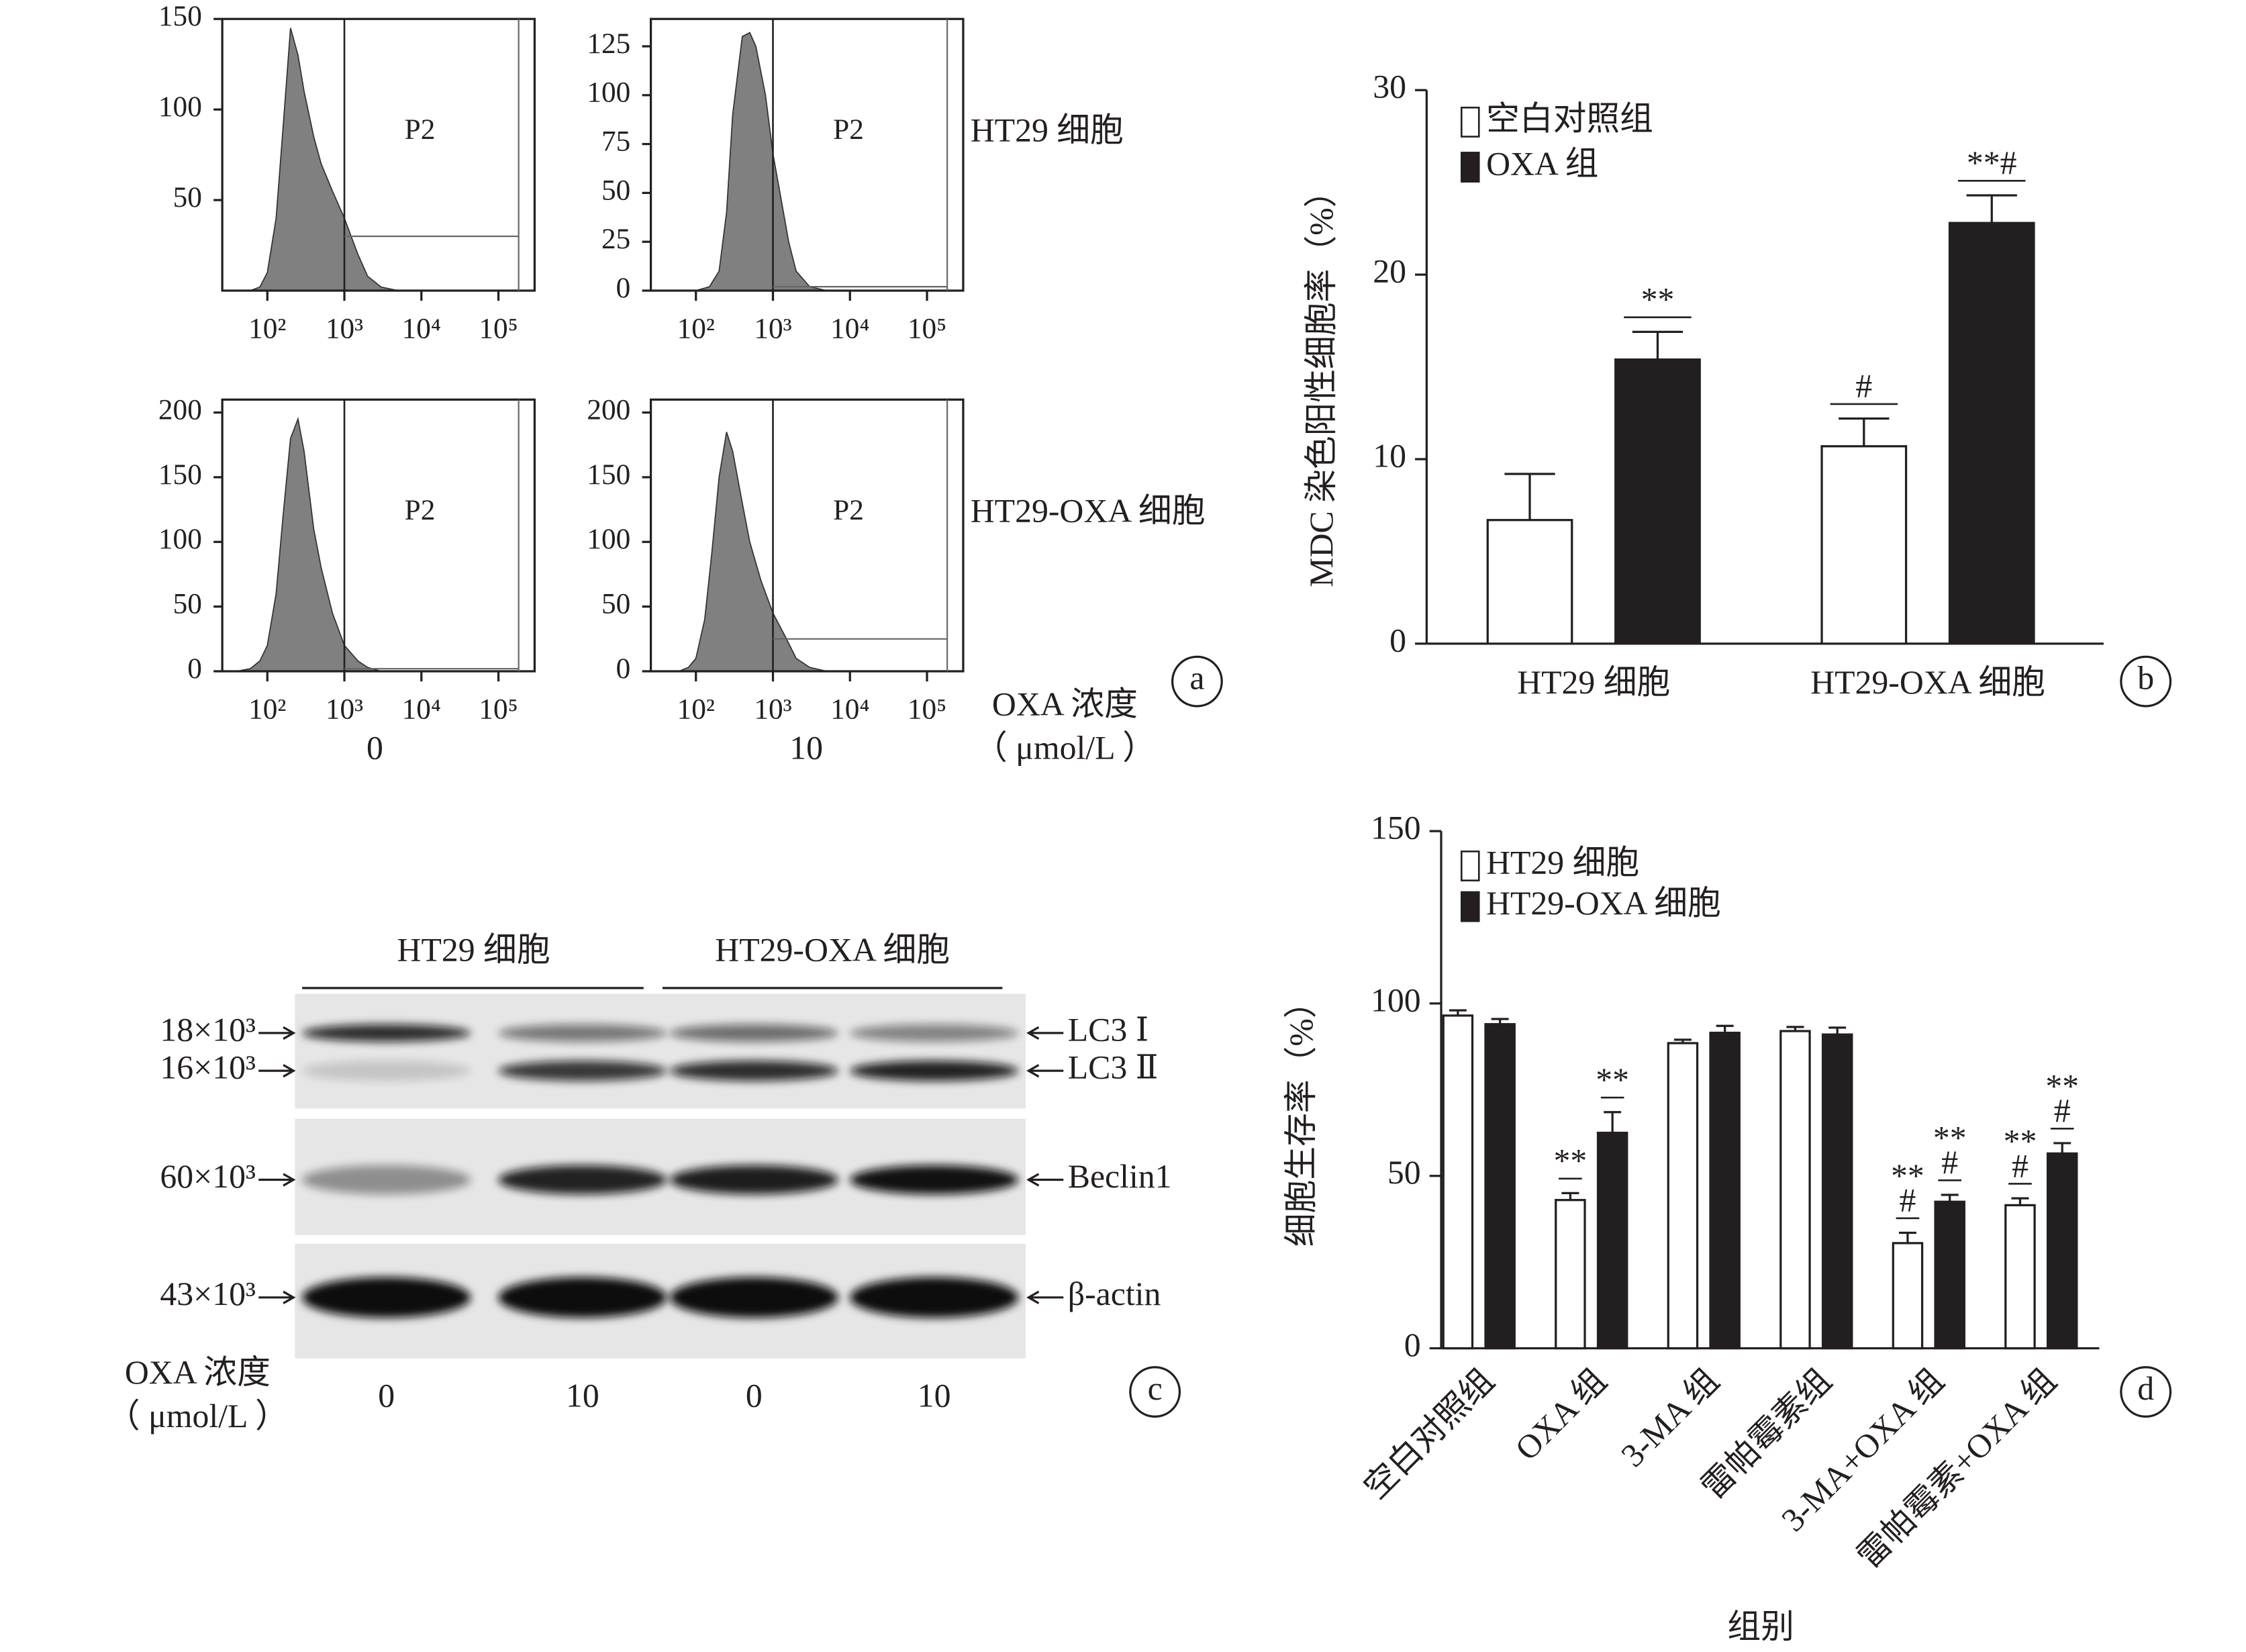 The width and height of the screenshot is (2246, 1652). I want to click on legend-swatch, so click(1470, 866).